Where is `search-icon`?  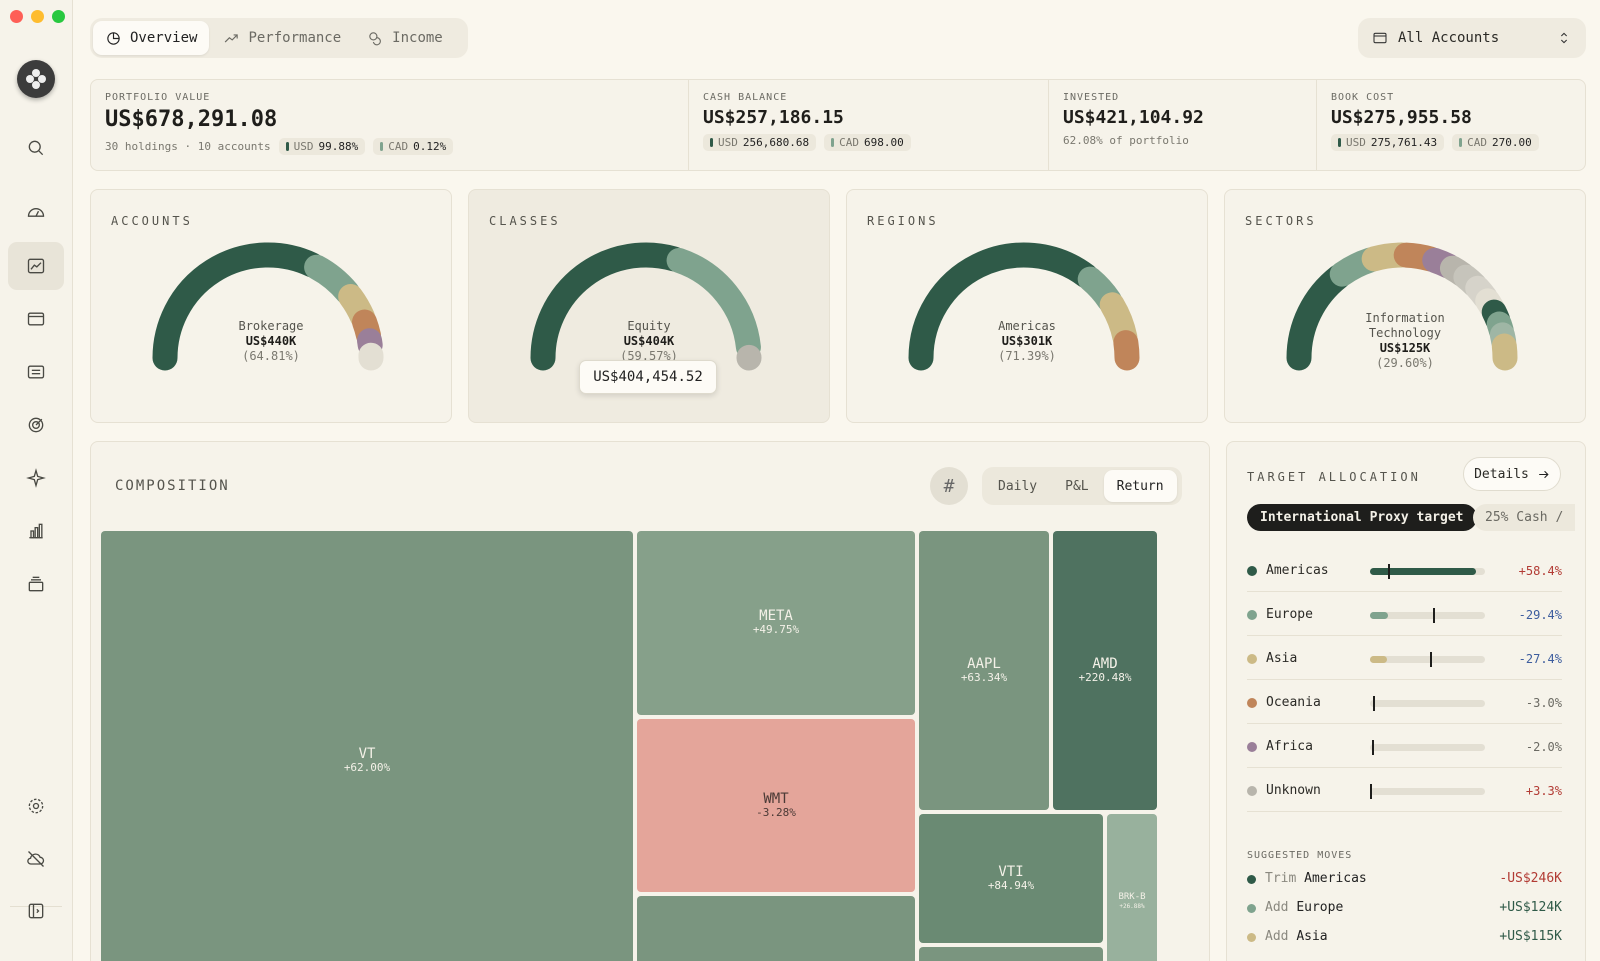 search-icon is located at coordinates (36, 148).